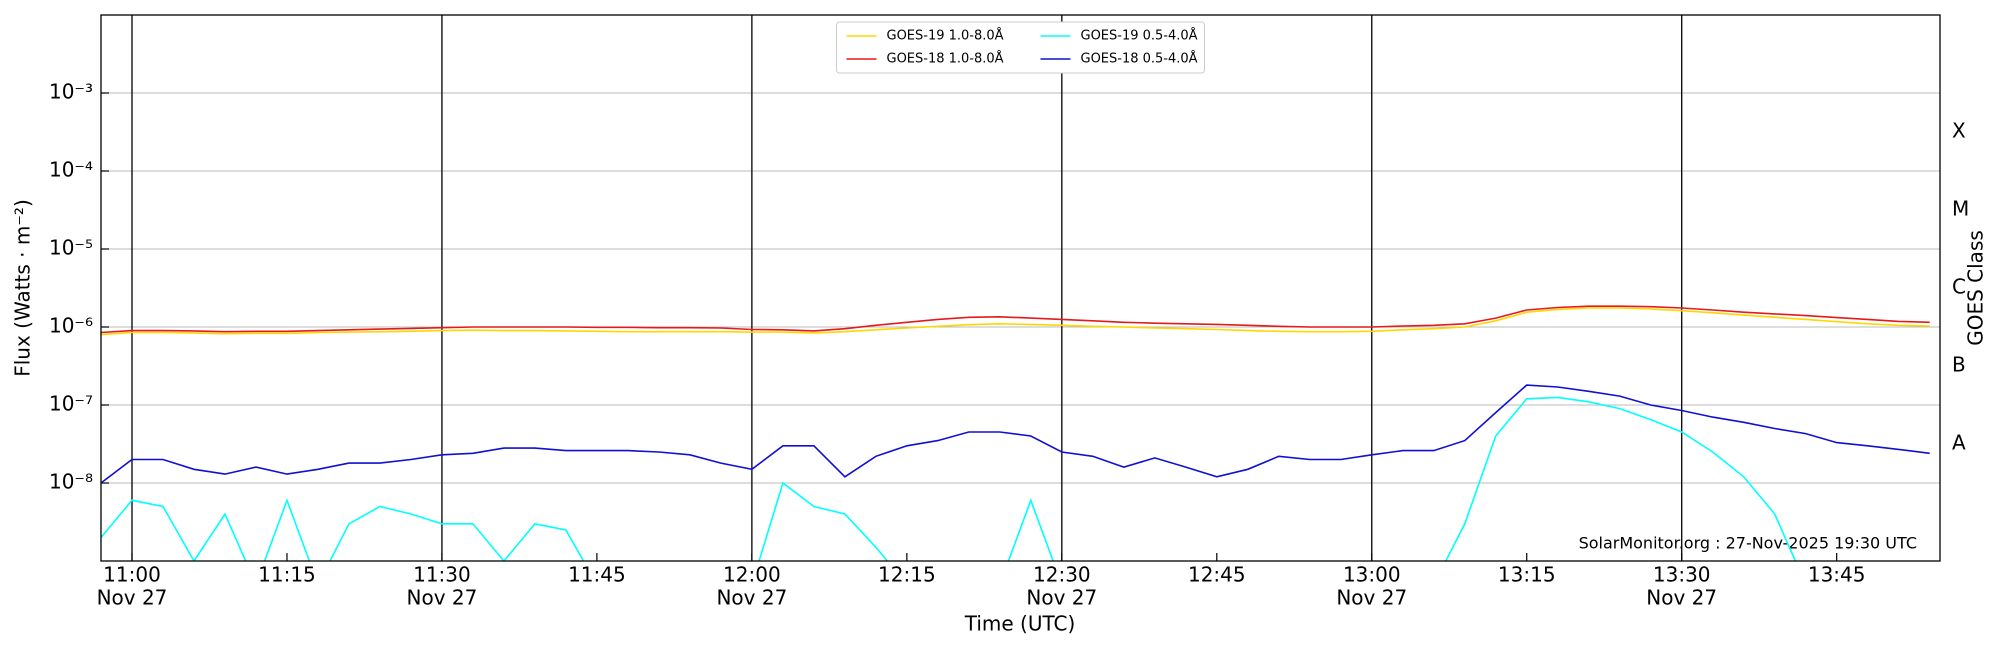 Image resolution: width=2000 pixels, height=650 pixels. Describe the element at coordinates (1139, 36) in the screenshot. I see `legend-label: GOES-19 0.5-4.0Å` at that location.